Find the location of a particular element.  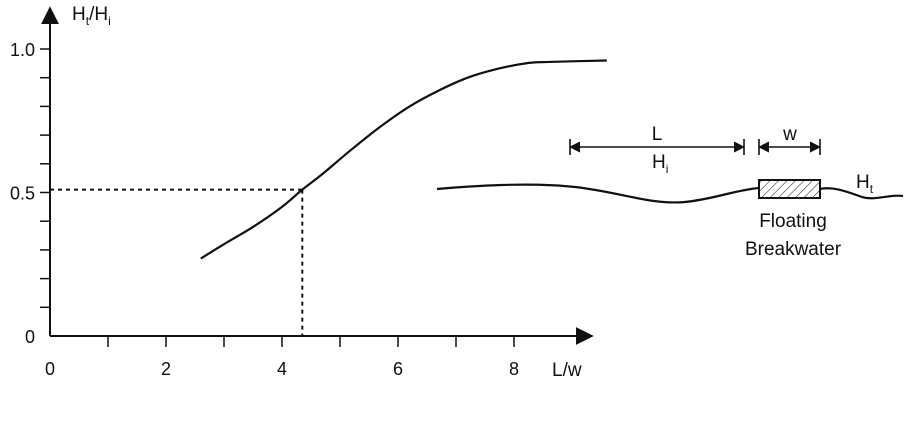

width-label: w is located at coordinates (789, 134).